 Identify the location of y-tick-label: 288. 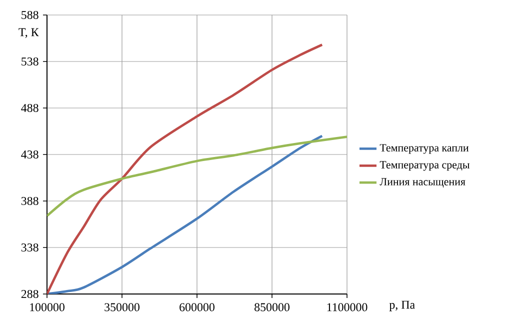
(29, 294).